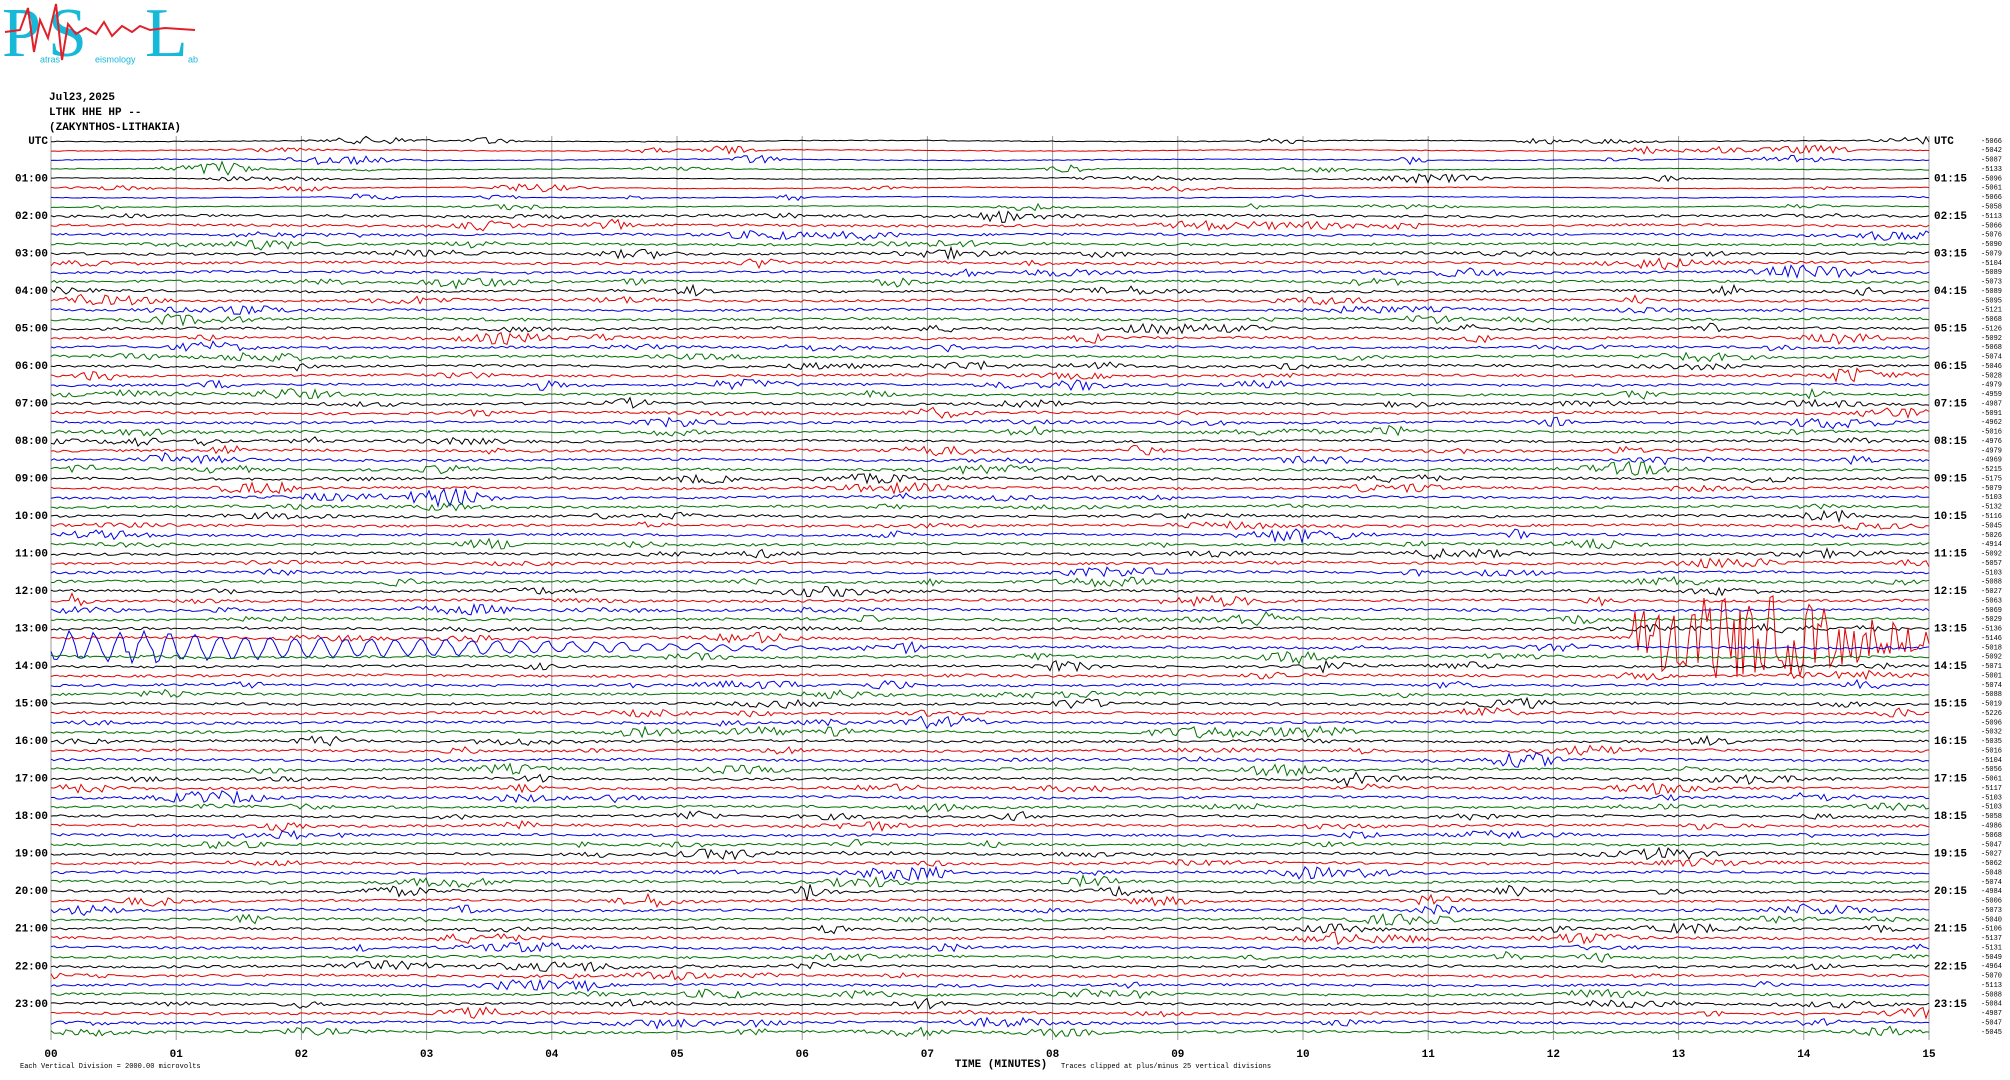  I want to click on x-tick-label: 00, so click(50, 1055).